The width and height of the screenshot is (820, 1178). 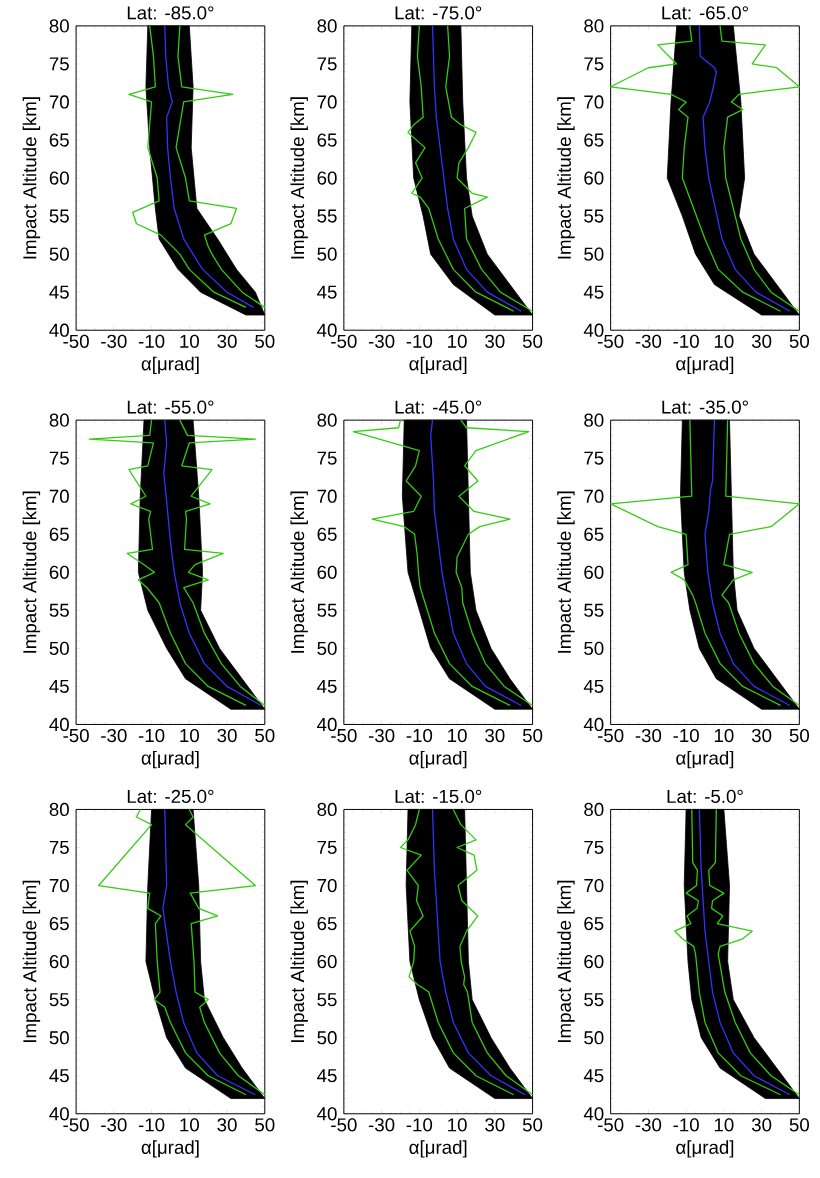 I want to click on chart-title: Lat: -55.0°, so click(x=170, y=407).